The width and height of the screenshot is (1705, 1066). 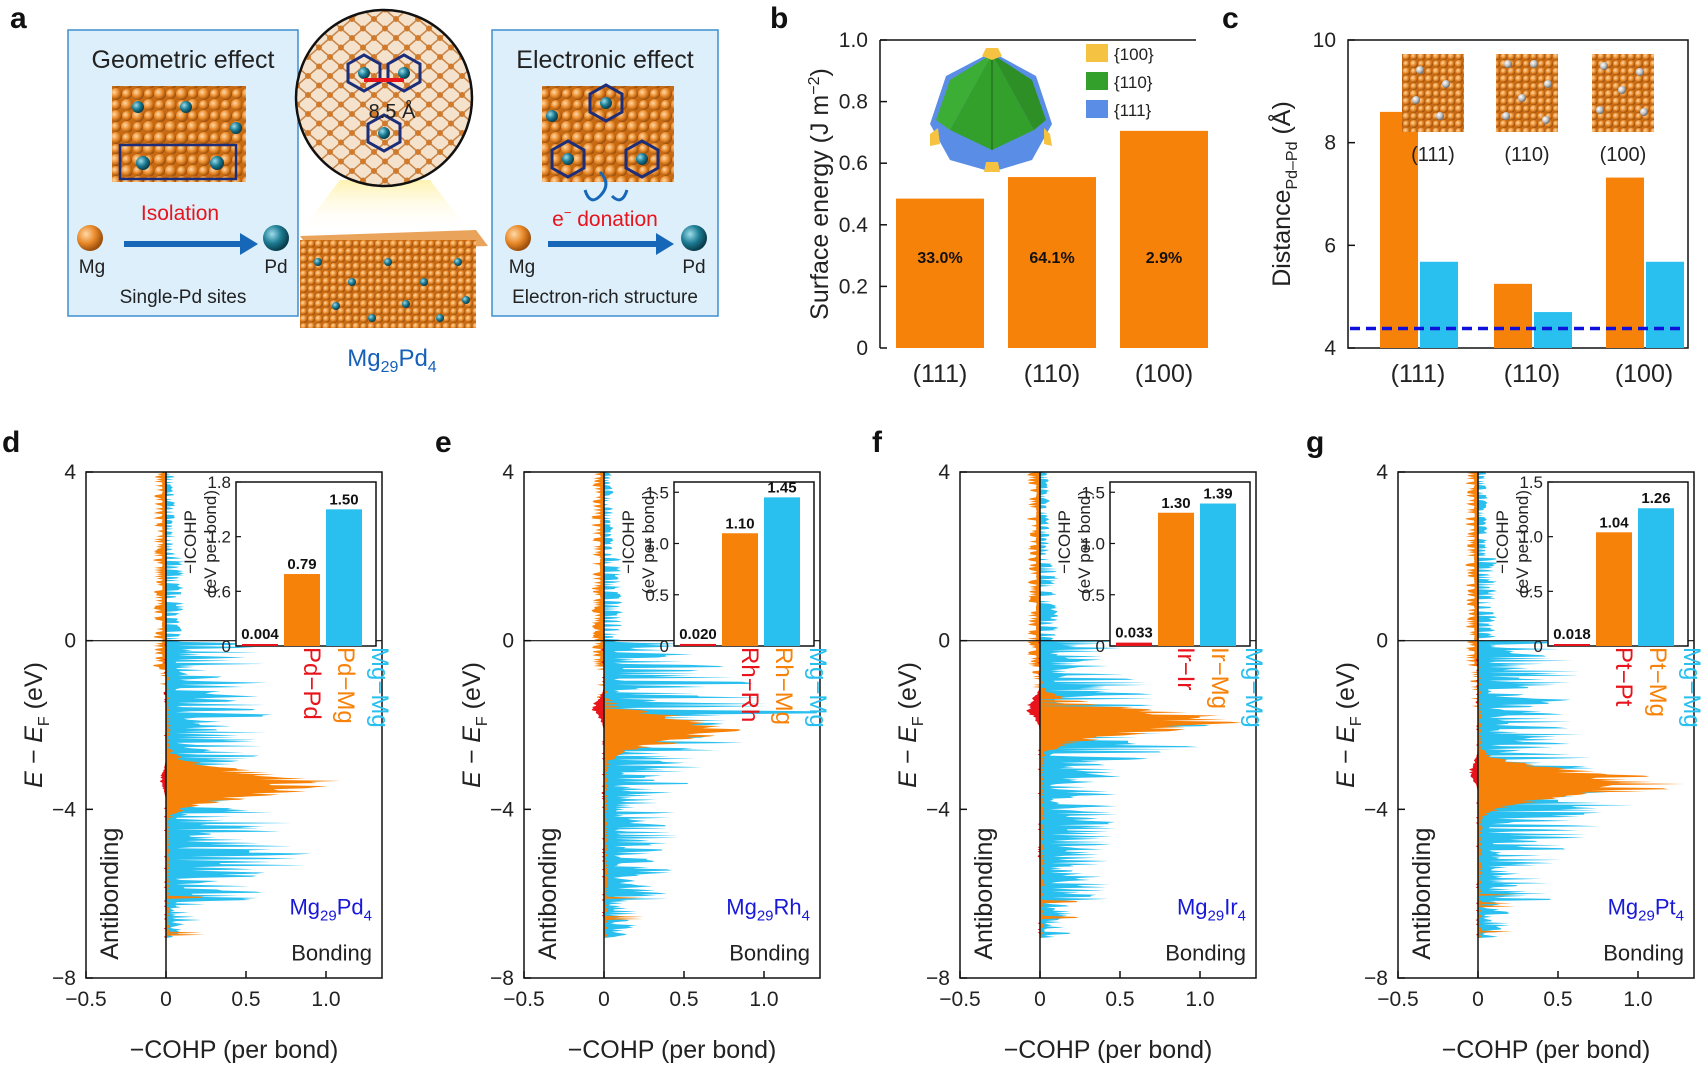 What do you see at coordinates (1397, 999) in the screenshot?
I see `cohp-xtick-label: −0.5` at bounding box center [1397, 999].